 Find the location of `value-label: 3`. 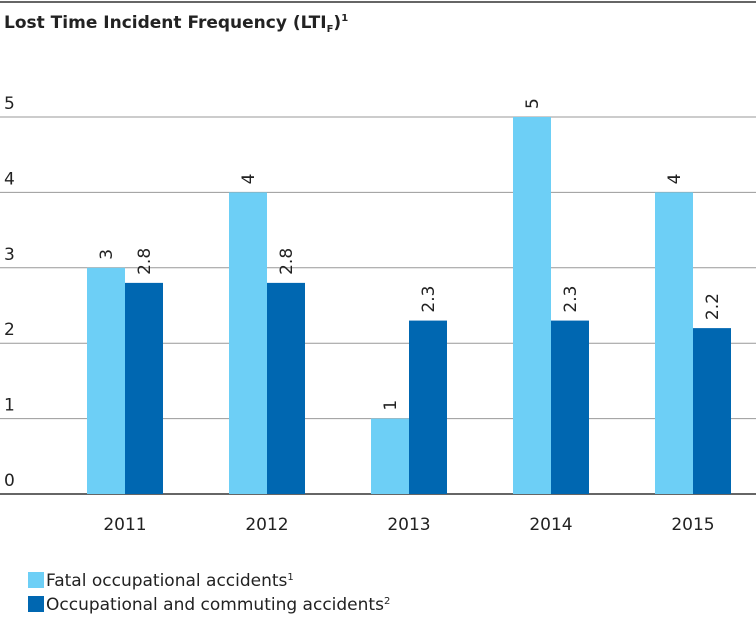

value-label: 3 is located at coordinates (107, 254).